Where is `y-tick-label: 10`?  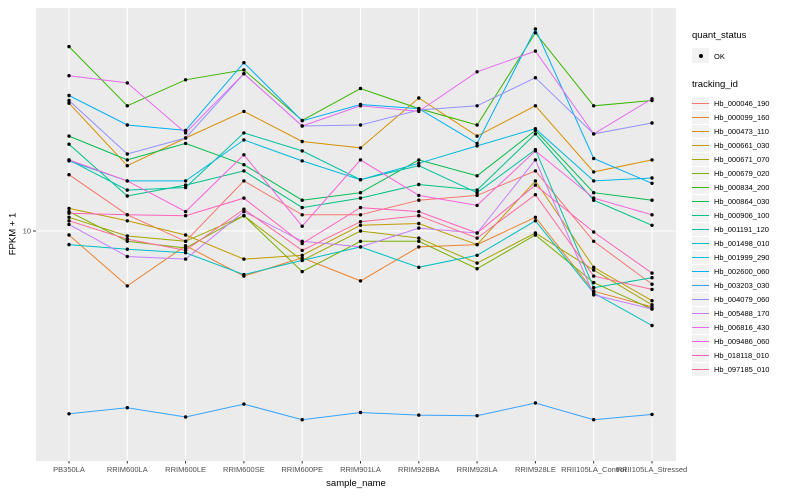 y-tick-label: 10 is located at coordinates (27, 231).